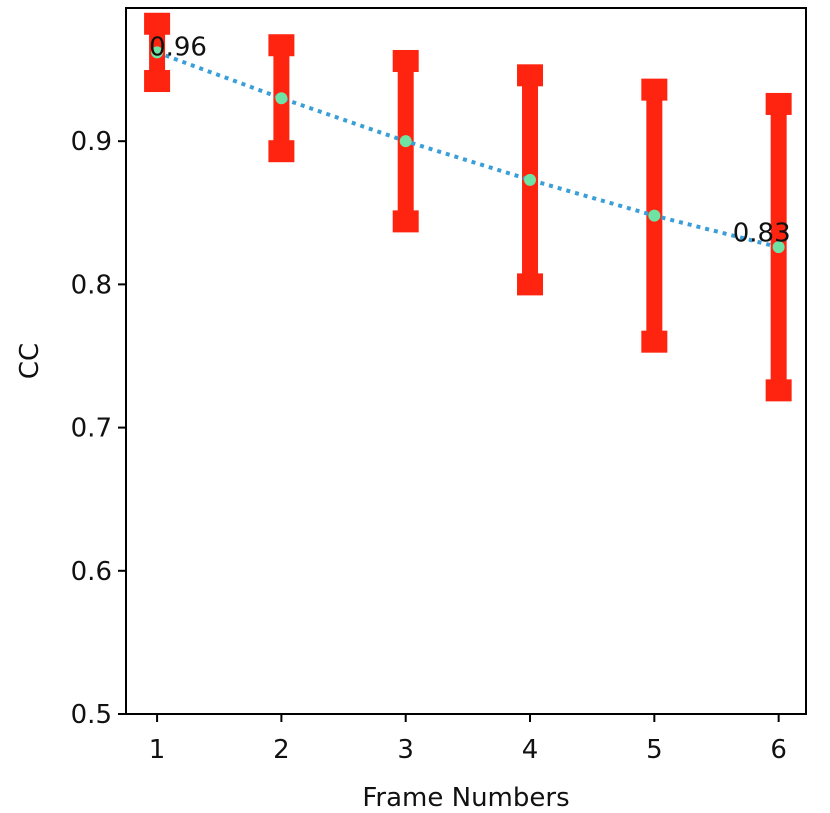 Image resolution: width=830 pixels, height=813 pixels. What do you see at coordinates (91, 715) in the screenshot?
I see `y-tick-label: 0.5` at bounding box center [91, 715].